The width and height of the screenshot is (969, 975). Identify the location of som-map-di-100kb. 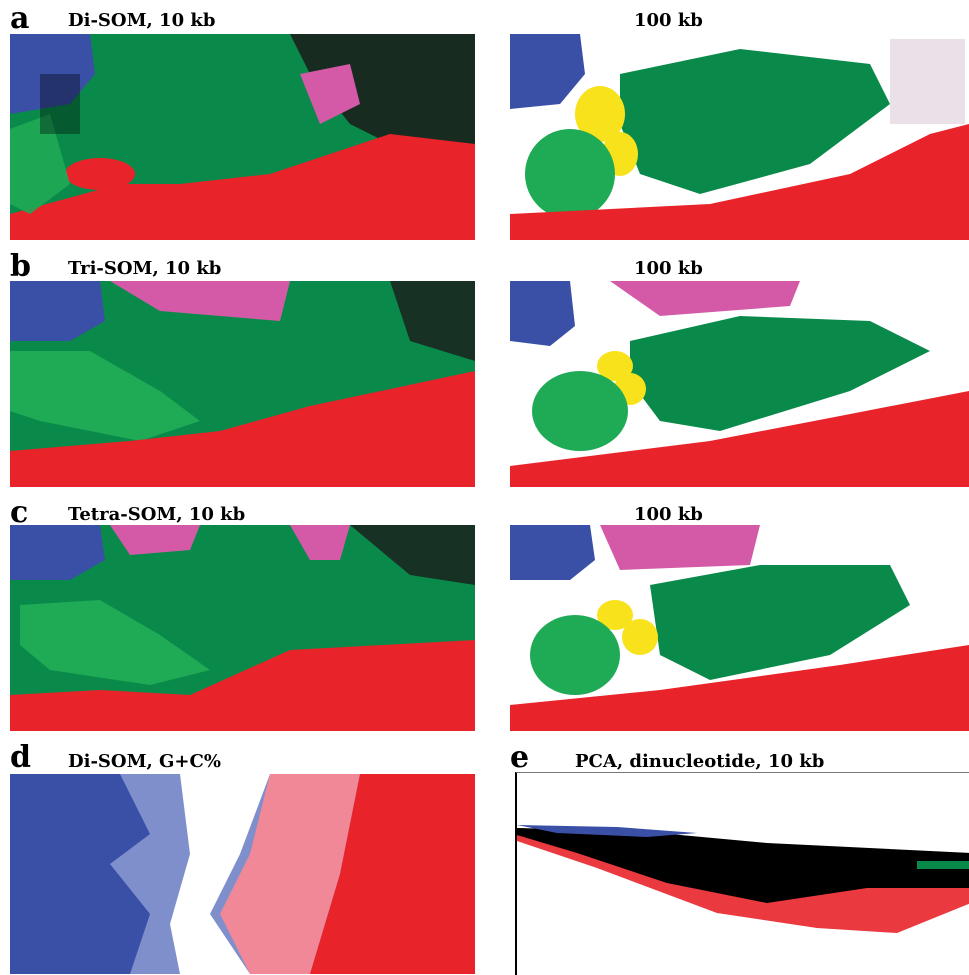
(739, 137).